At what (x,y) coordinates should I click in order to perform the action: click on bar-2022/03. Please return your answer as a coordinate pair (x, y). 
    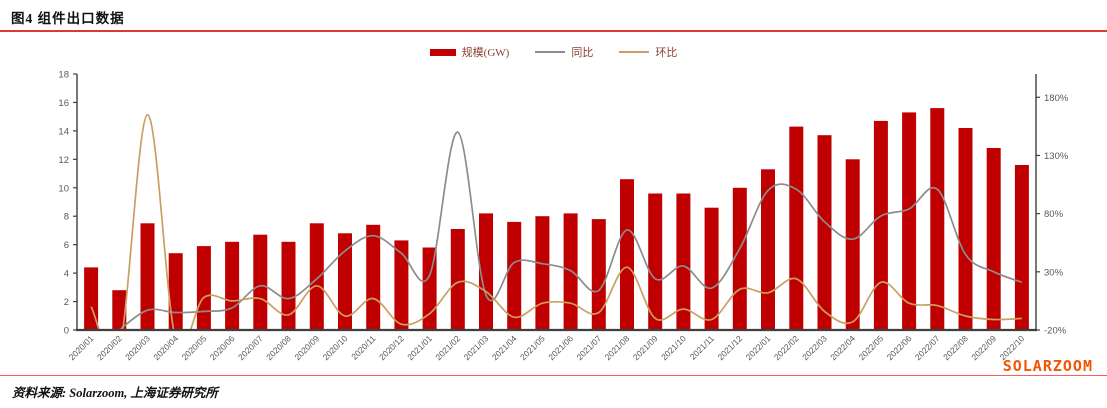
    Looking at the image, I should click on (824, 232).